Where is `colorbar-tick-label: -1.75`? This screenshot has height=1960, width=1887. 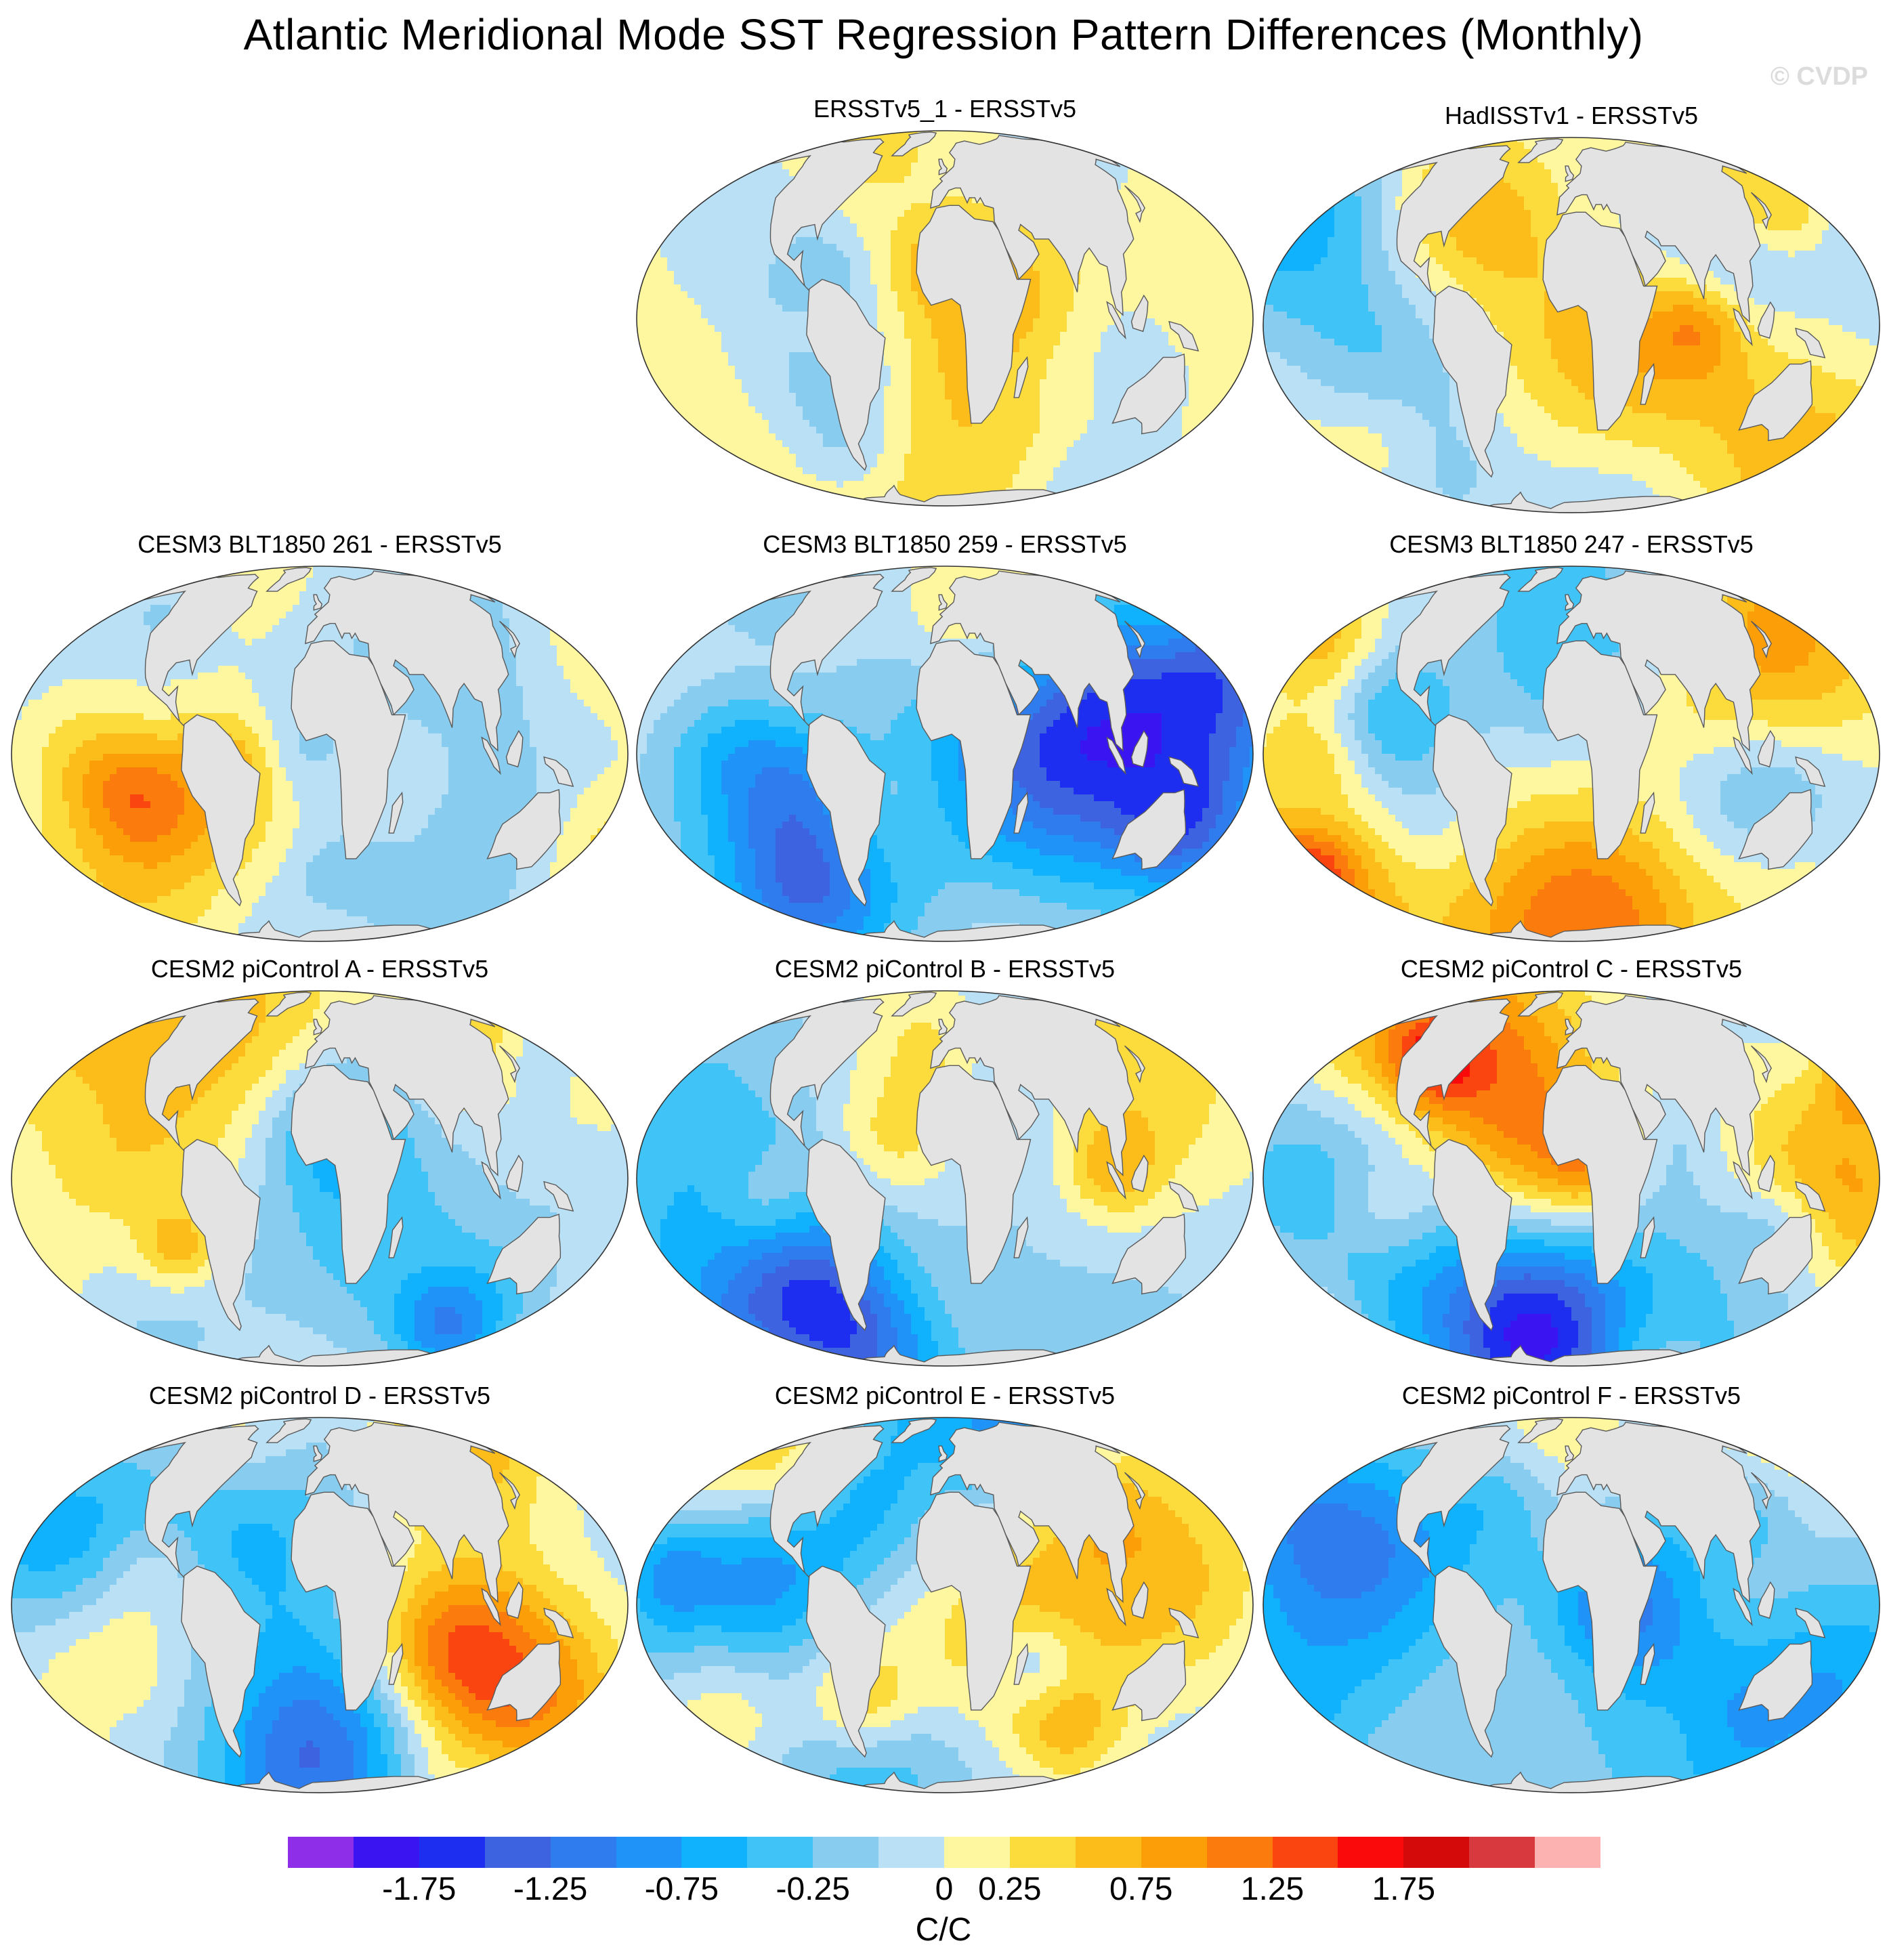
colorbar-tick-label: -1.75 is located at coordinates (419, 1889).